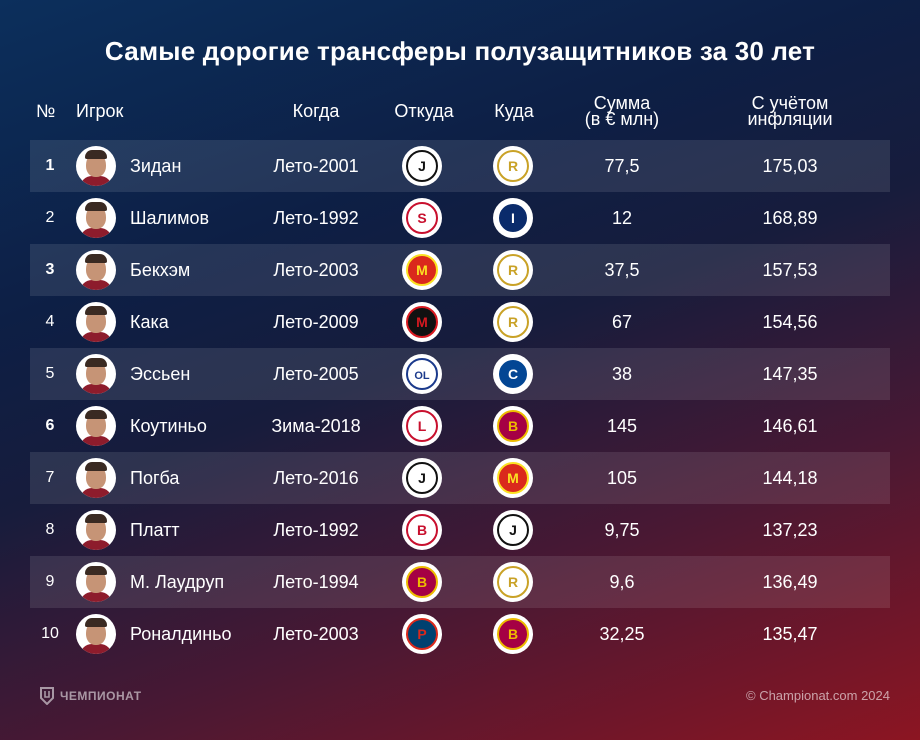 This screenshot has width=920, height=740. I want to click on psg-crest-icon: P, so click(422, 634).